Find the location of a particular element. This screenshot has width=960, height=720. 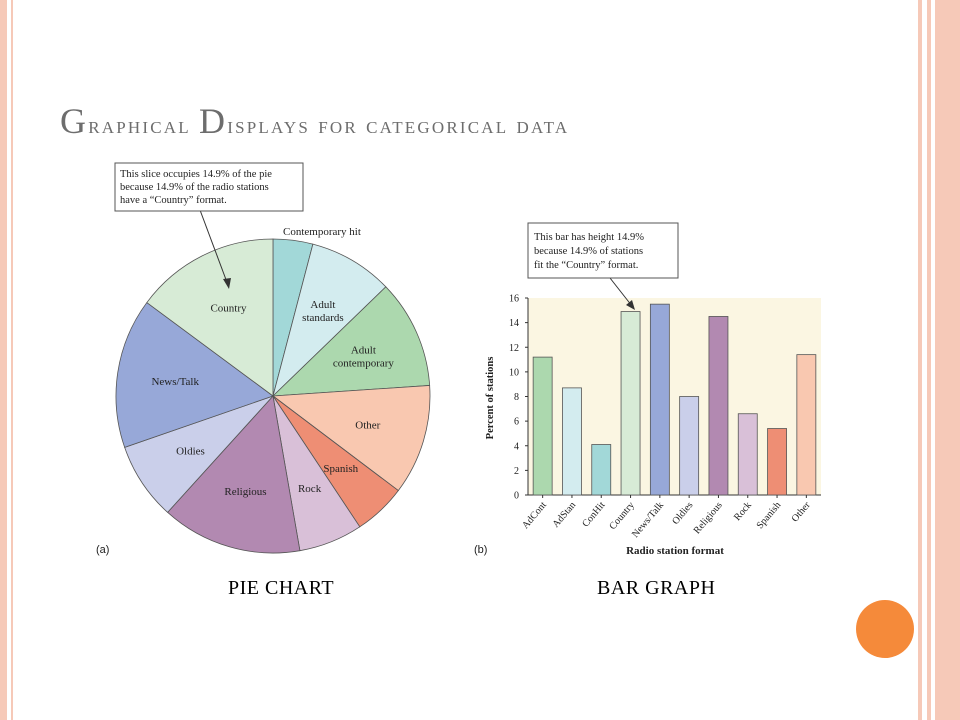

pie-callout-arrowhead is located at coordinates (227, 283).